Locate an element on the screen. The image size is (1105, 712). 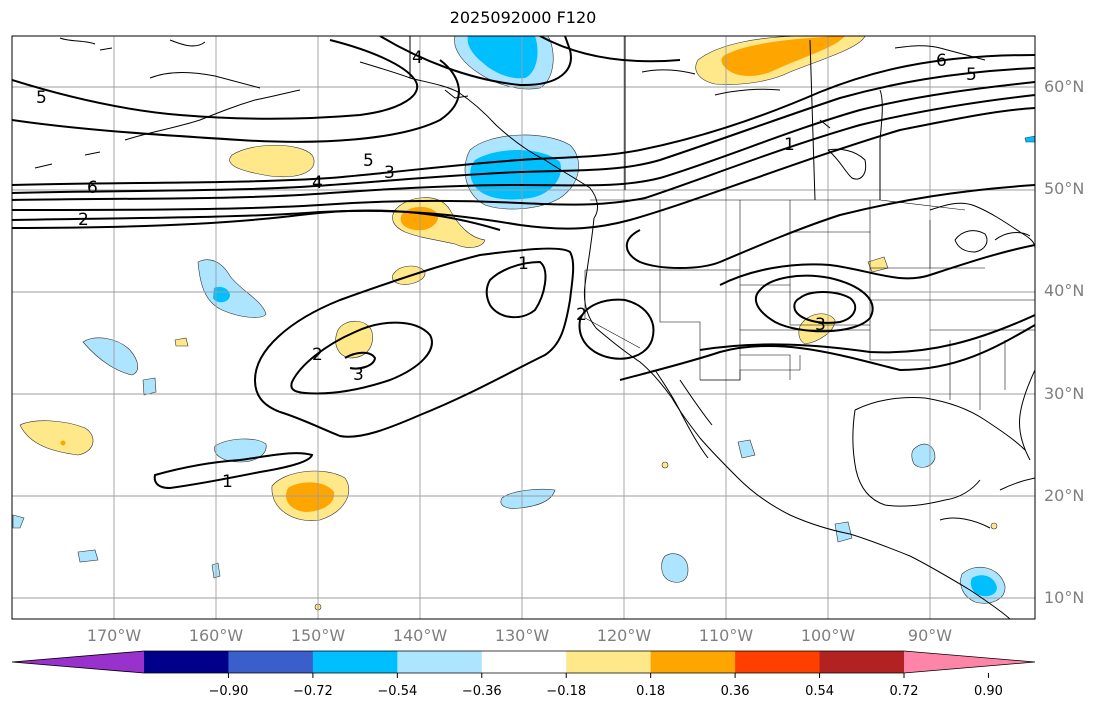
latitude-label: 50°N is located at coordinates (1064, 189).